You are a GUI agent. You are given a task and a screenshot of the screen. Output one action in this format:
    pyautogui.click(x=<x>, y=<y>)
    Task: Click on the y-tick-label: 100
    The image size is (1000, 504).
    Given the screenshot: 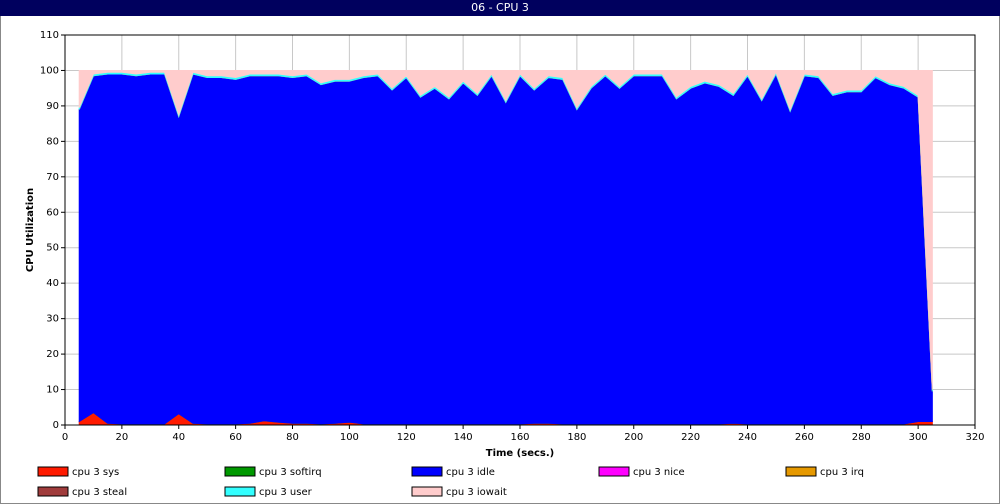 What is the action you would take?
    pyautogui.click(x=49, y=70)
    